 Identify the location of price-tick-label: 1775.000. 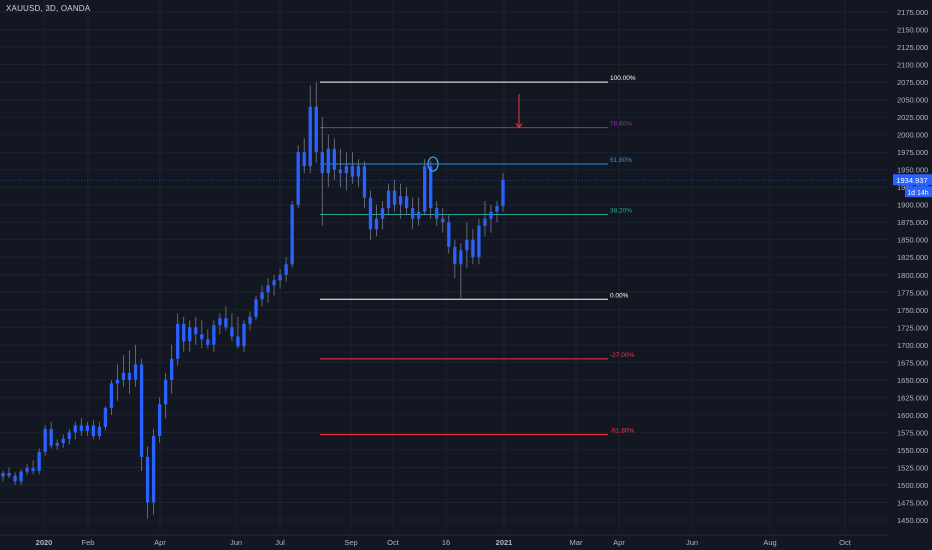
(912, 292).